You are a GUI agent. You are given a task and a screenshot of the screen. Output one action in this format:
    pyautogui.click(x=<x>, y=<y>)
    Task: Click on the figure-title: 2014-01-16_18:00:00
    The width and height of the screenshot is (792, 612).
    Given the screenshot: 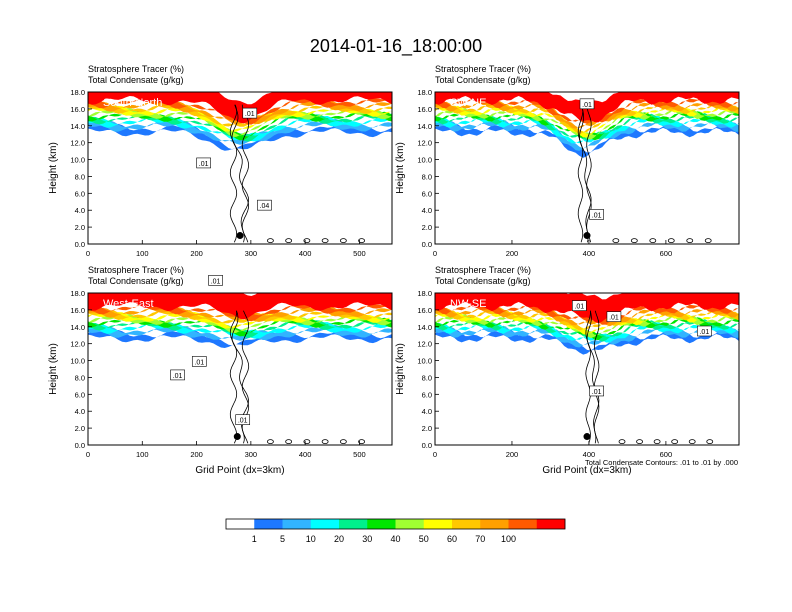 What is the action you would take?
    pyautogui.click(x=396, y=46)
    